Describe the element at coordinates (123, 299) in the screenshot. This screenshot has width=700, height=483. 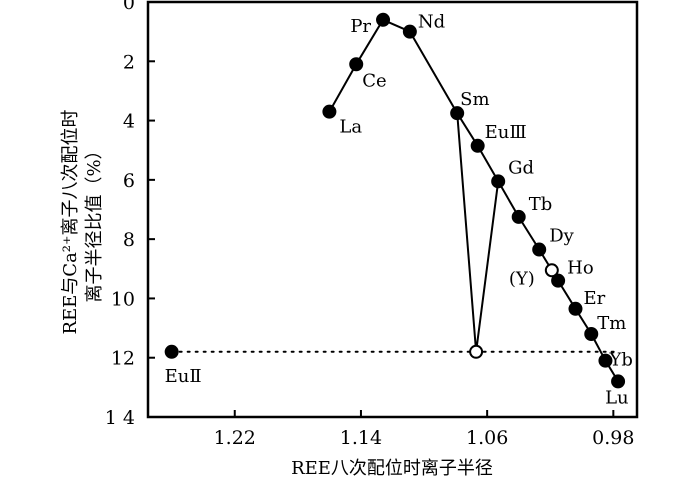
I see `y-tick-label: 10` at that location.